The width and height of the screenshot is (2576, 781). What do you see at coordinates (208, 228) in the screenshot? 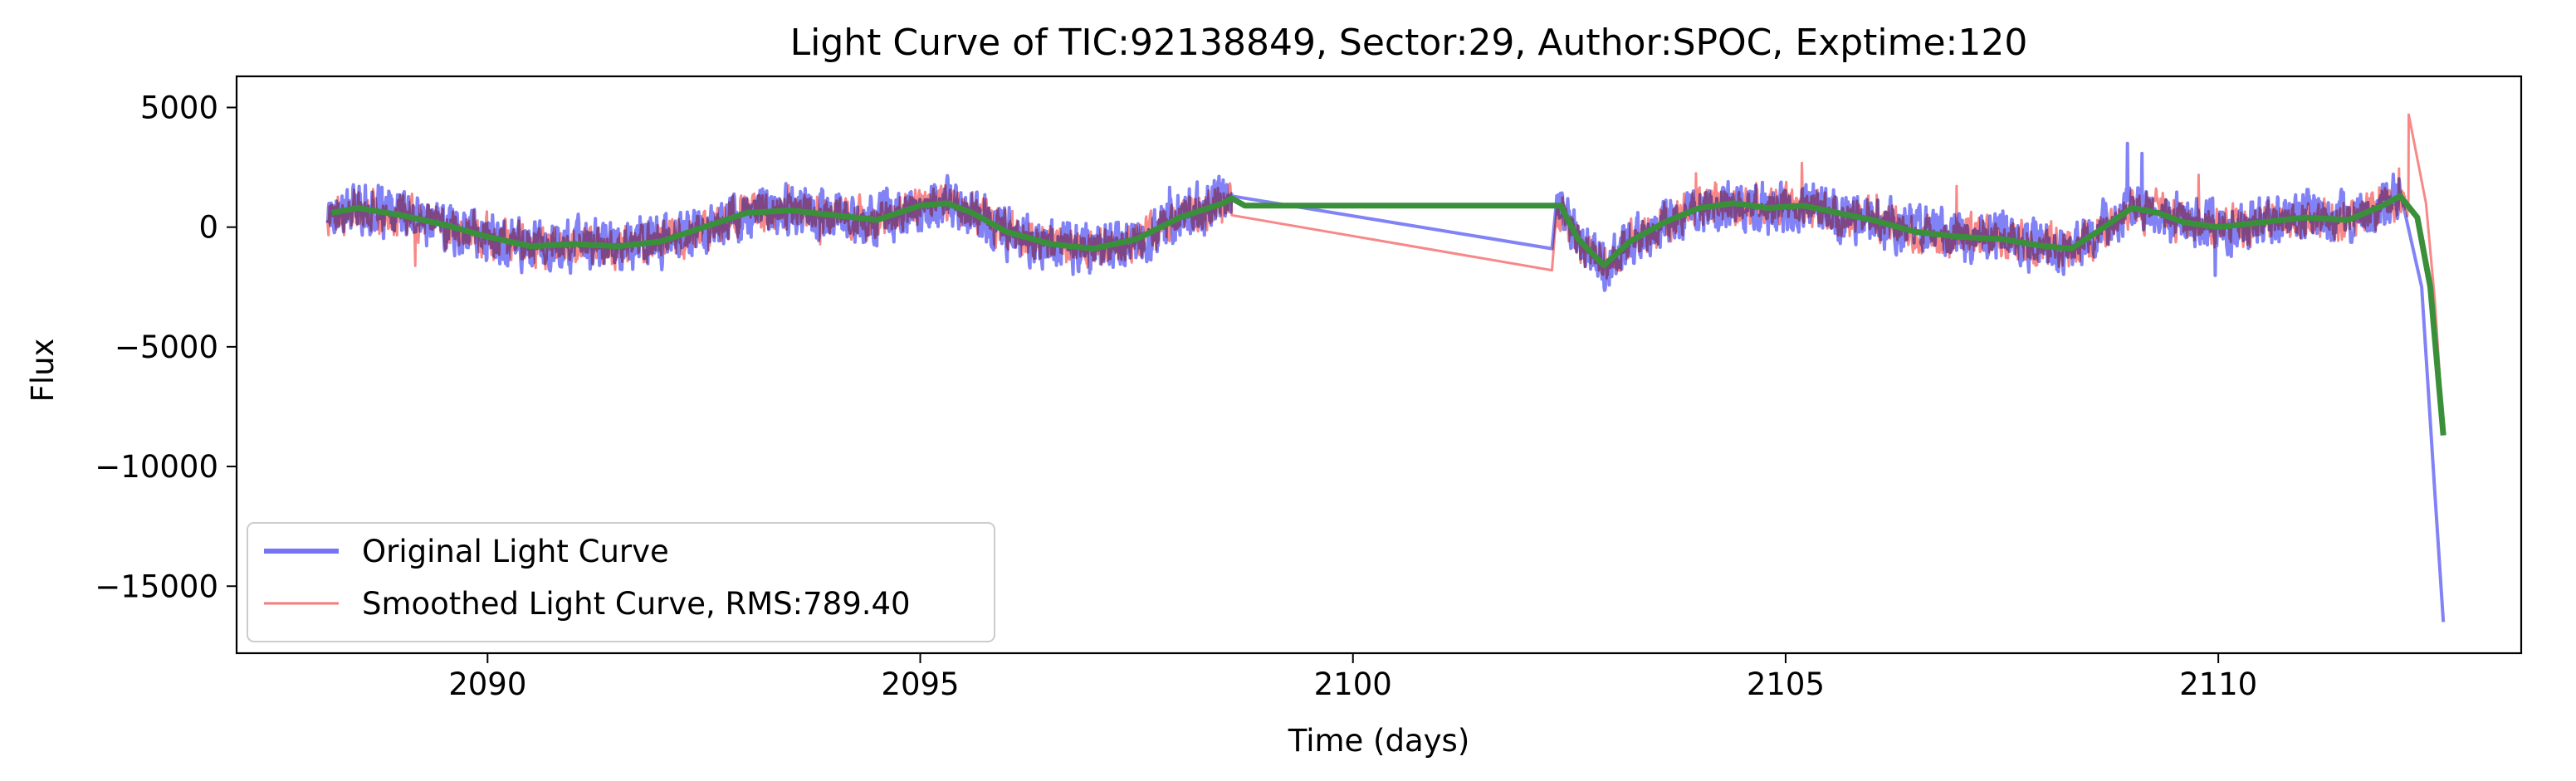
I see `y-tick-label: 0` at bounding box center [208, 228].